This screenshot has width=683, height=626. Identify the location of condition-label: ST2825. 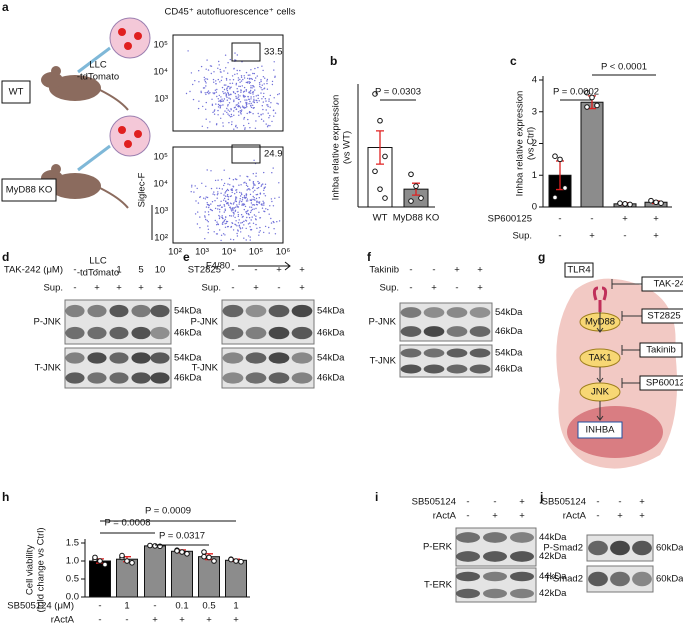
(204, 270).